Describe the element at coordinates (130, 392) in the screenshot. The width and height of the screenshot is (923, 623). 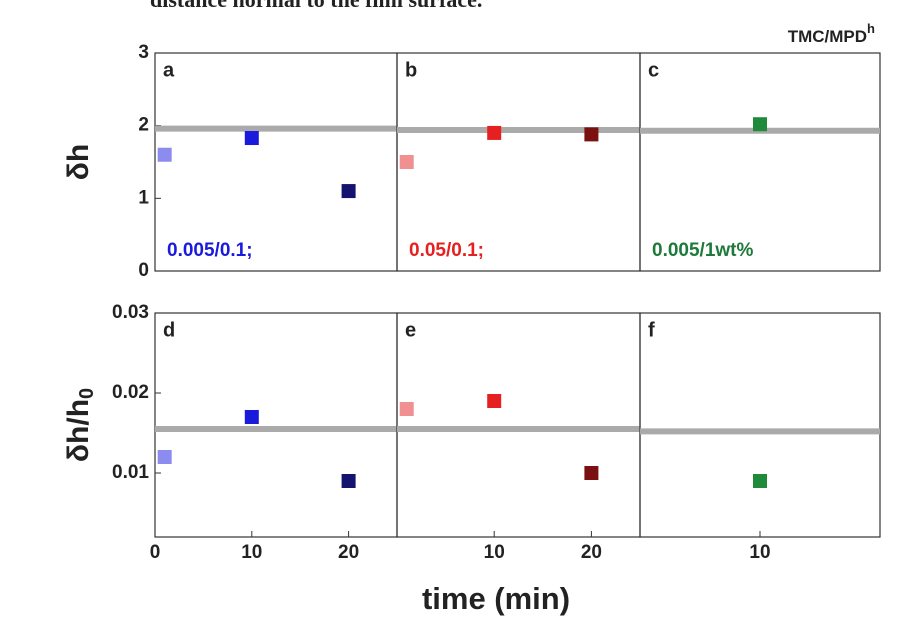
I see `y-tick-label: 0.02` at that location.